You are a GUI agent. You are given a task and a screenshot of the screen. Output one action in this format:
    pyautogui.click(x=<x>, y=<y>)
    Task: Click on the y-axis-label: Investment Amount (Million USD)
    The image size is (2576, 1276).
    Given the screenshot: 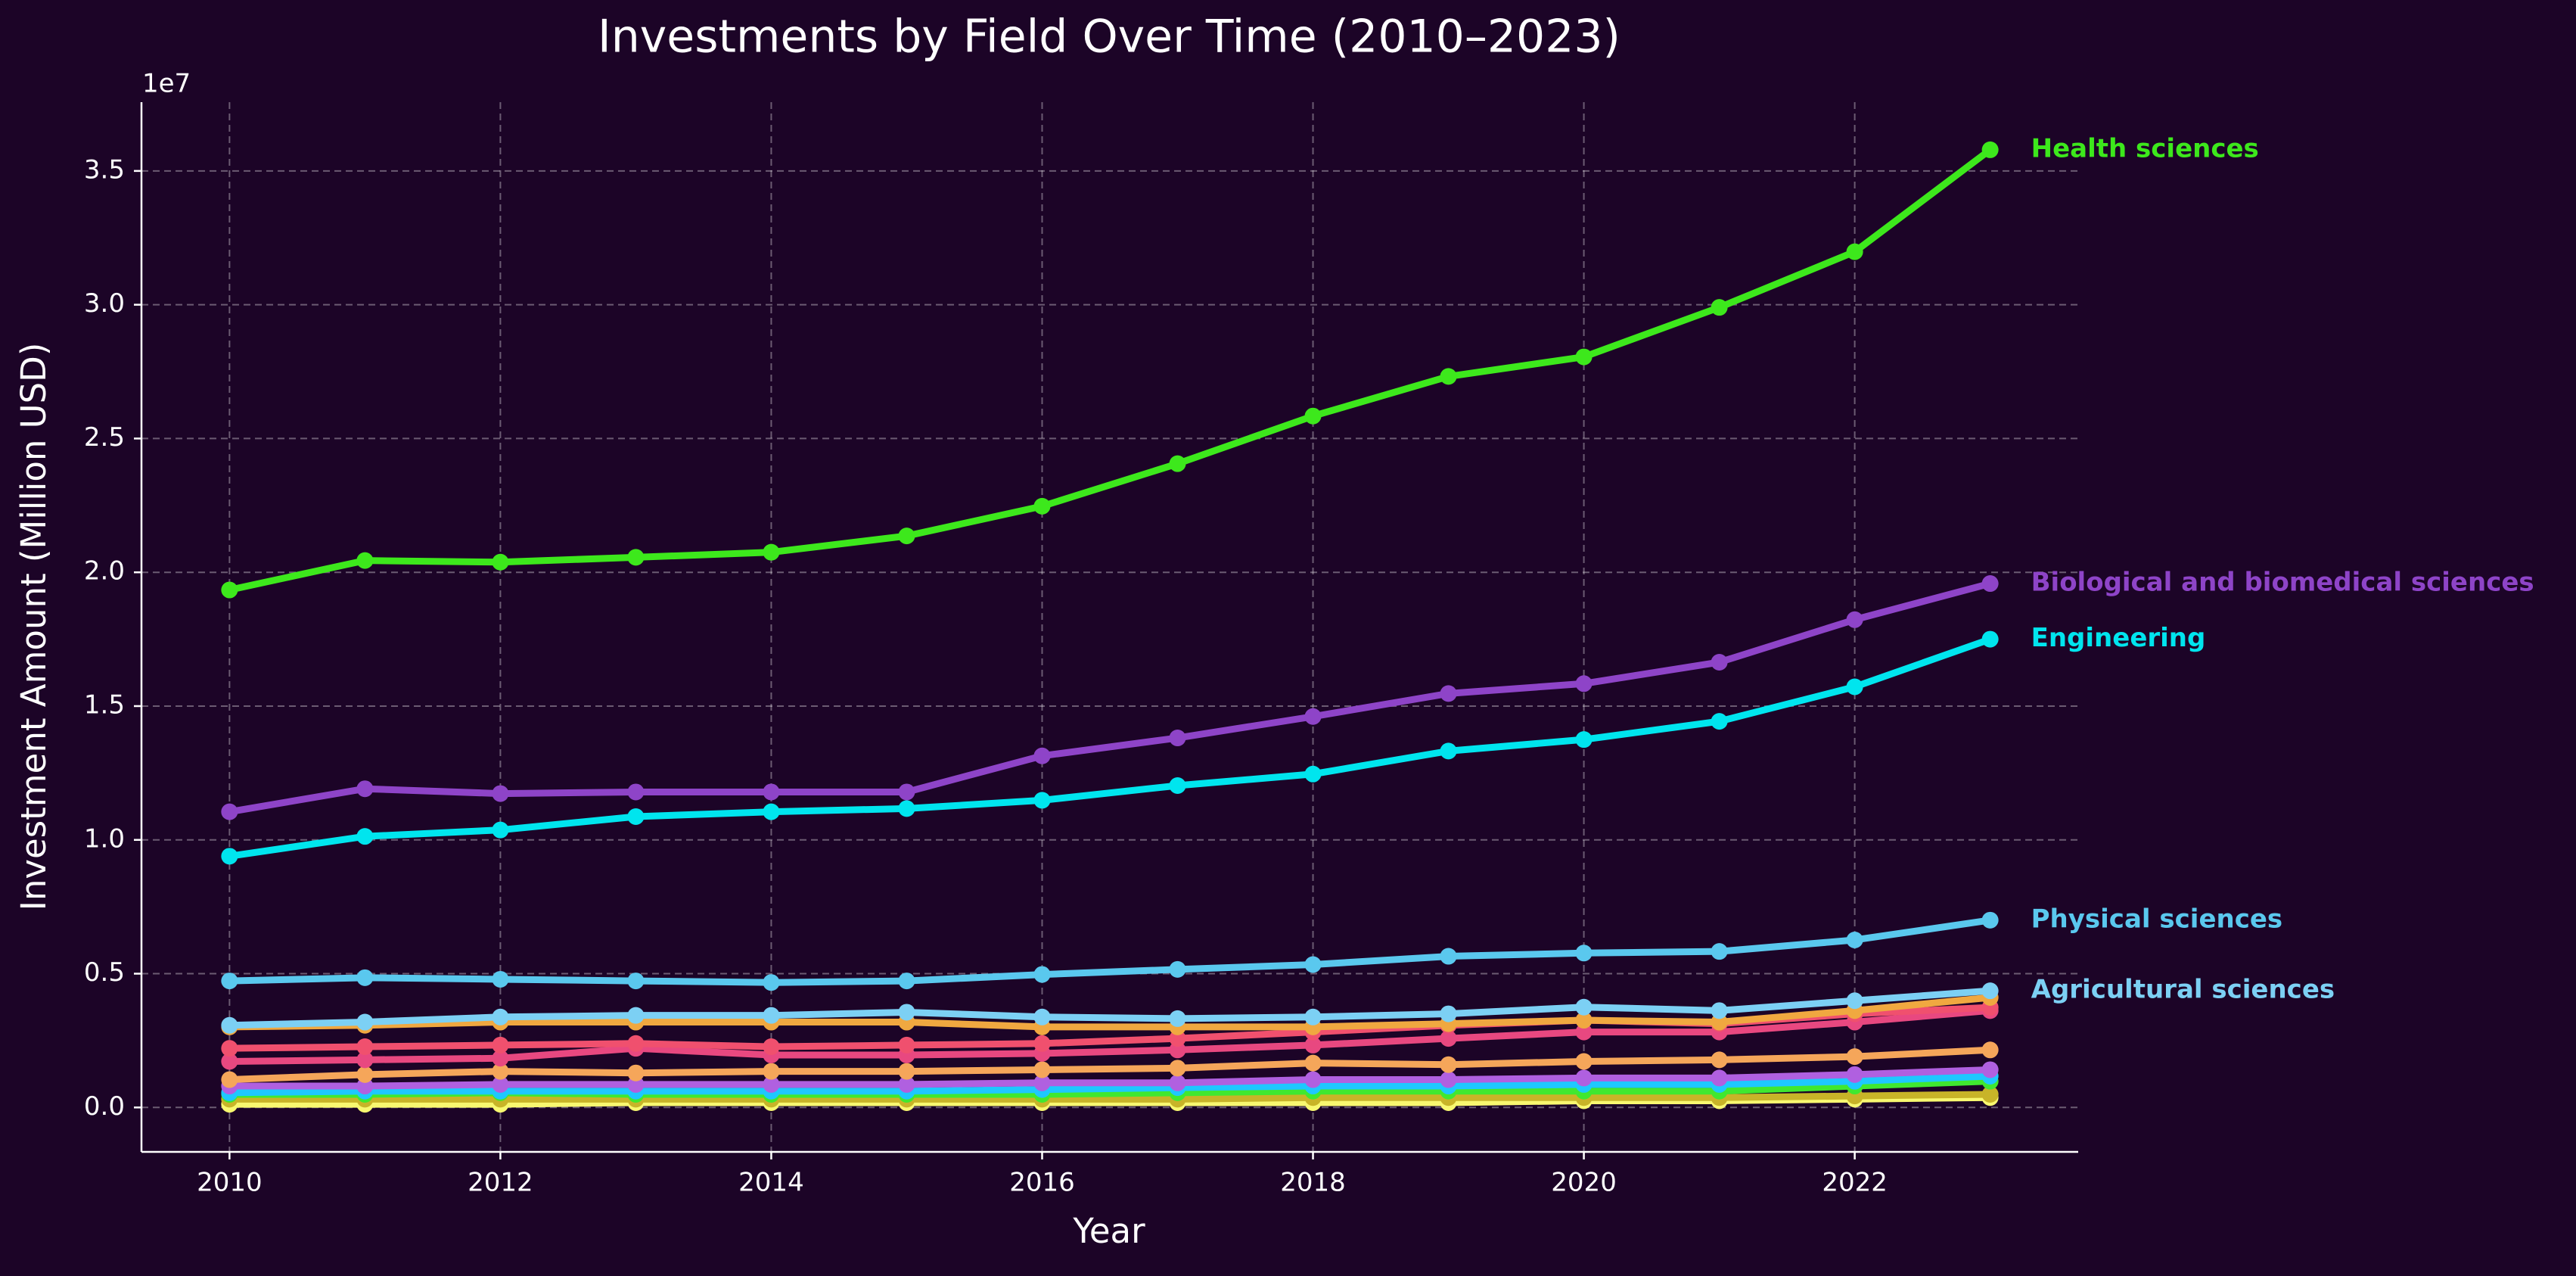 What is the action you would take?
    pyautogui.click(x=34, y=627)
    